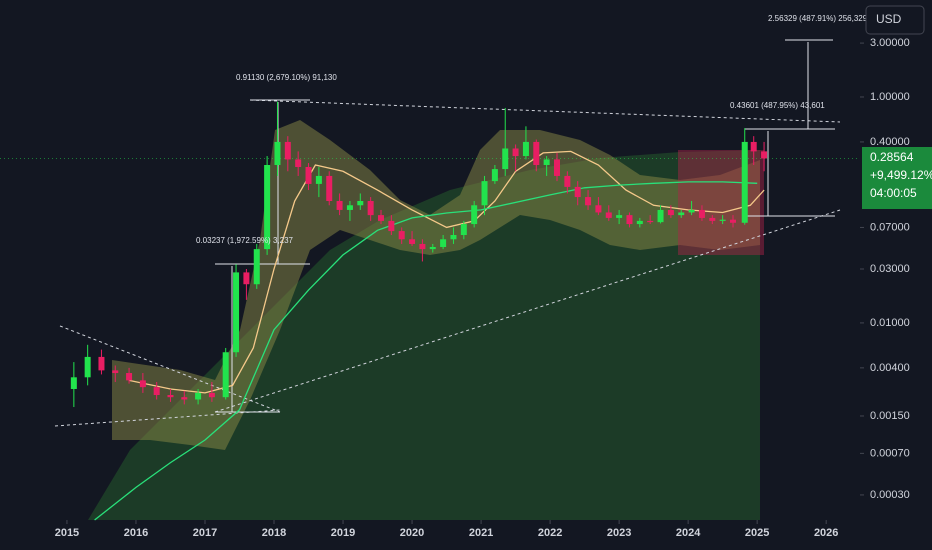 Image resolution: width=932 pixels, height=550 pixels. I want to click on x-tick-label: 2024, so click(688, 533).